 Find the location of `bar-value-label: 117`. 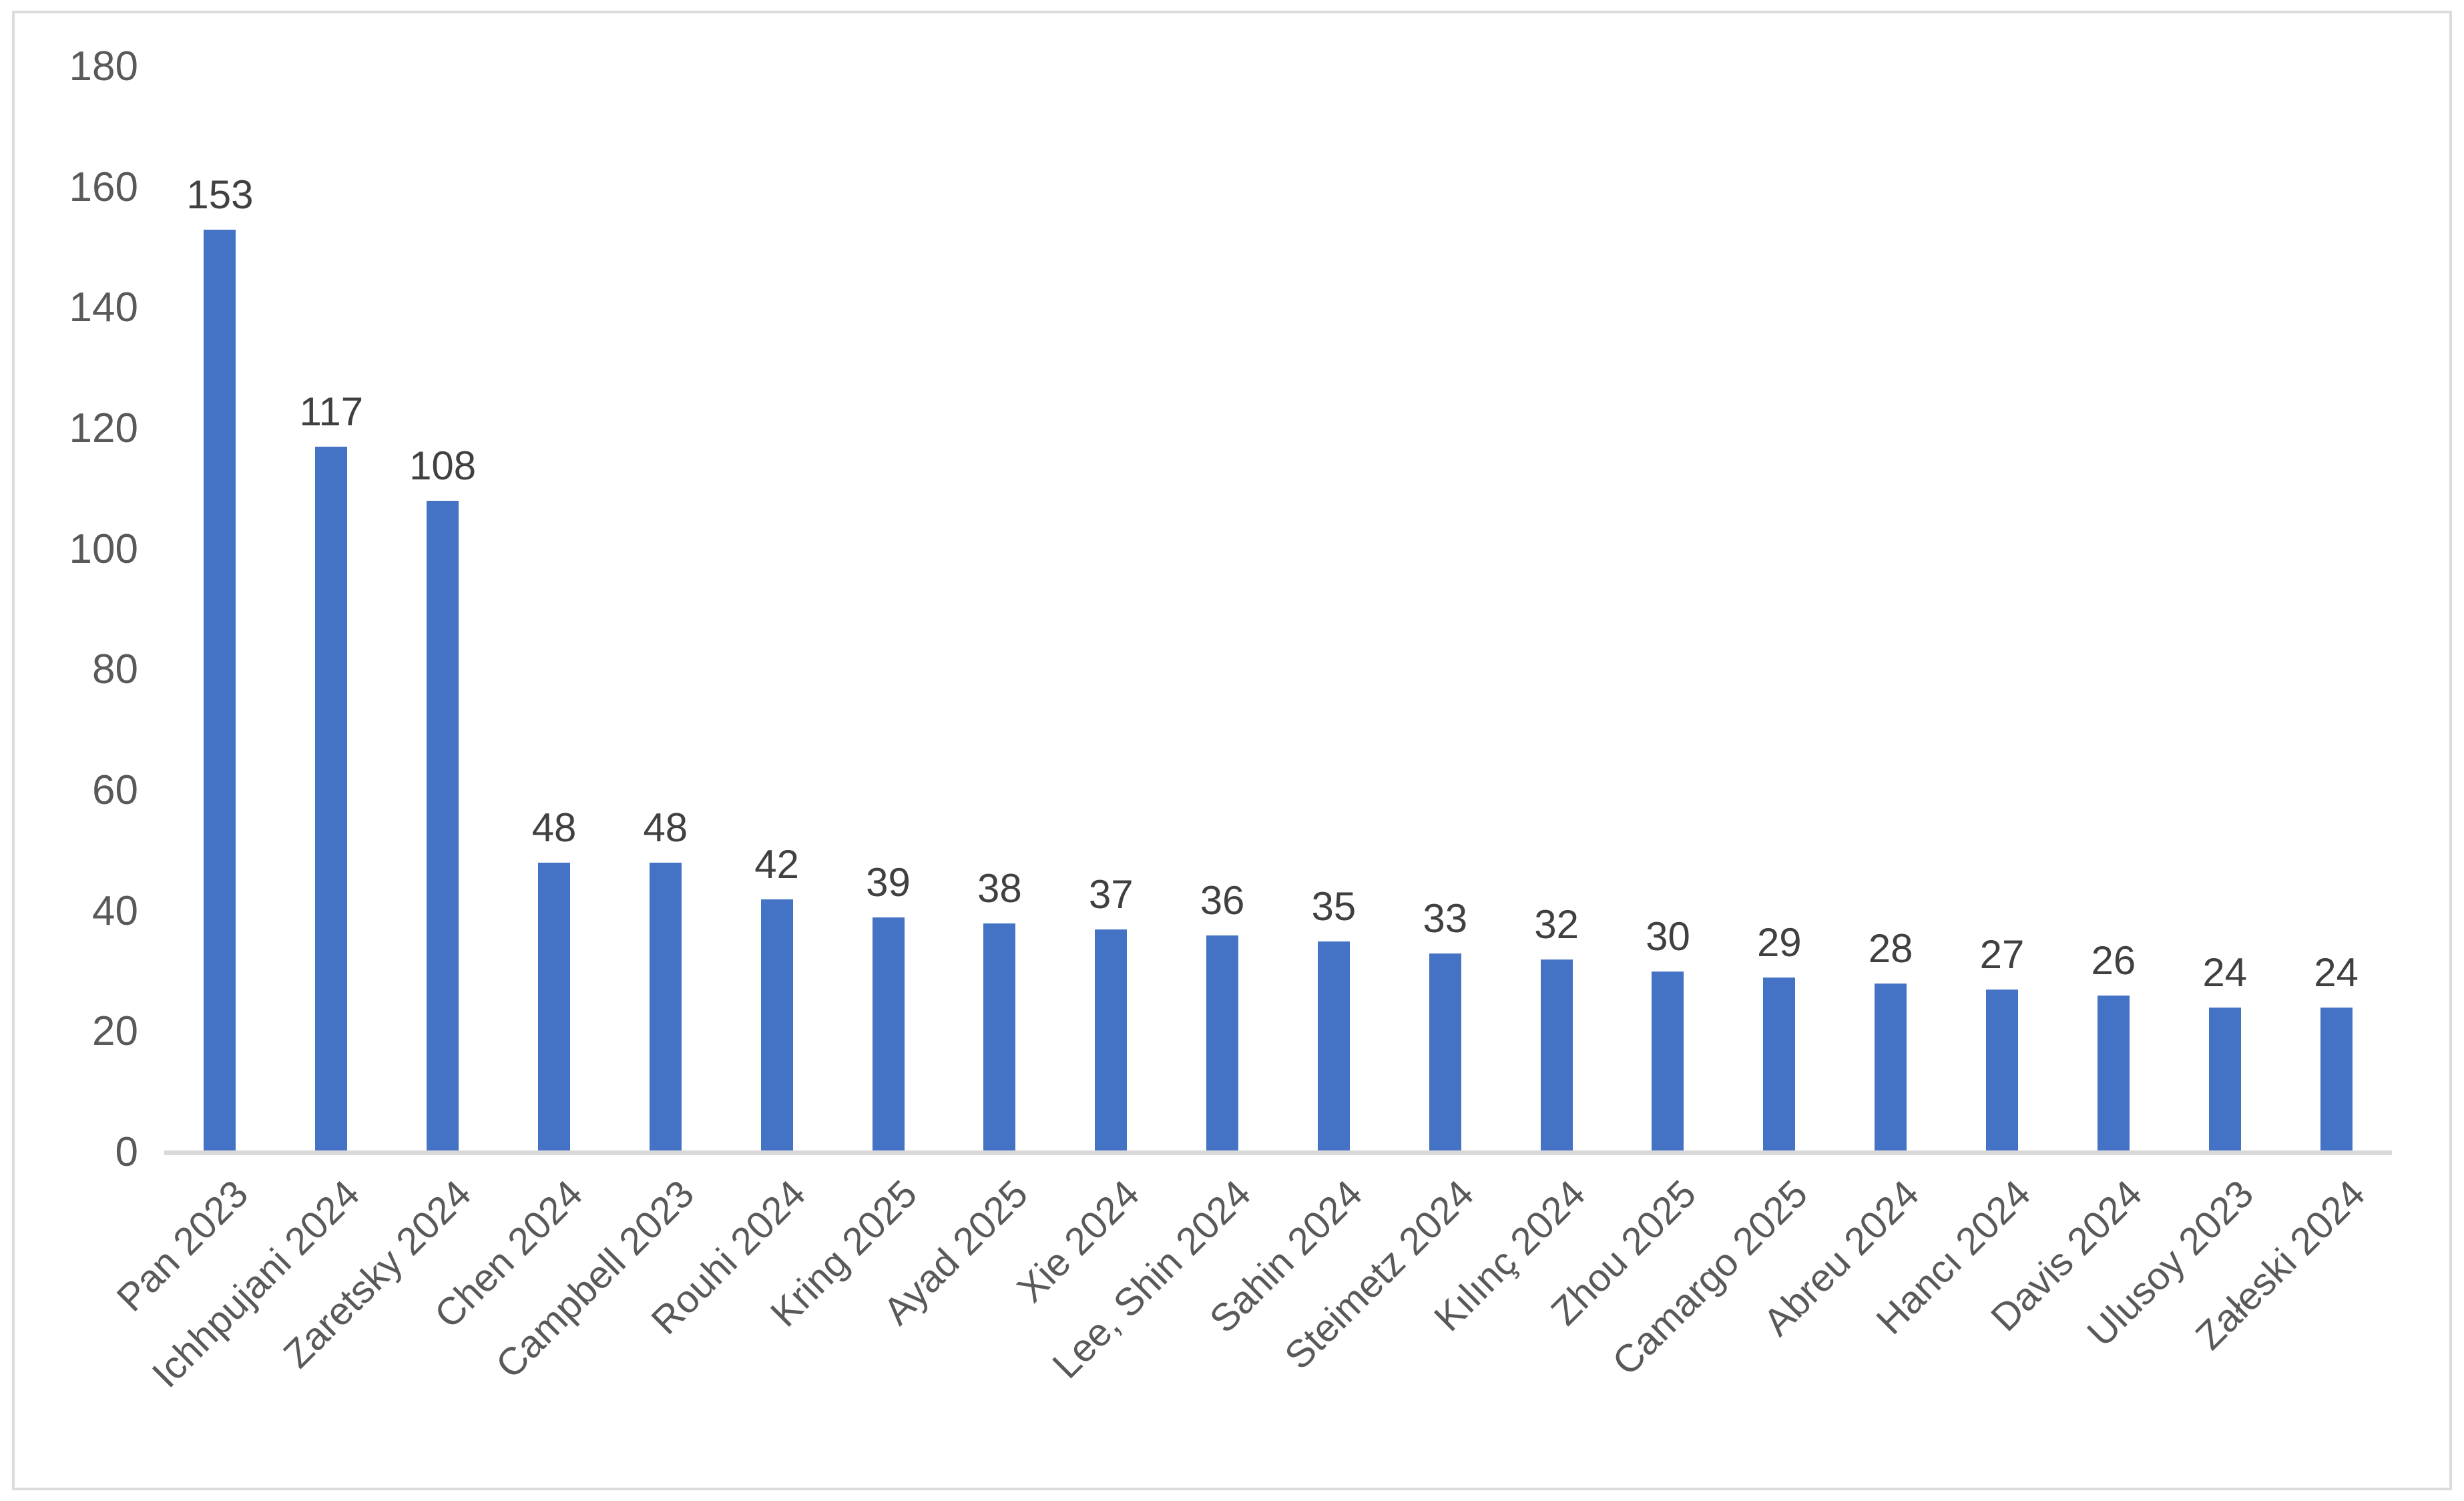

bar-value-label: 117 is located at coordinates (331, 412).